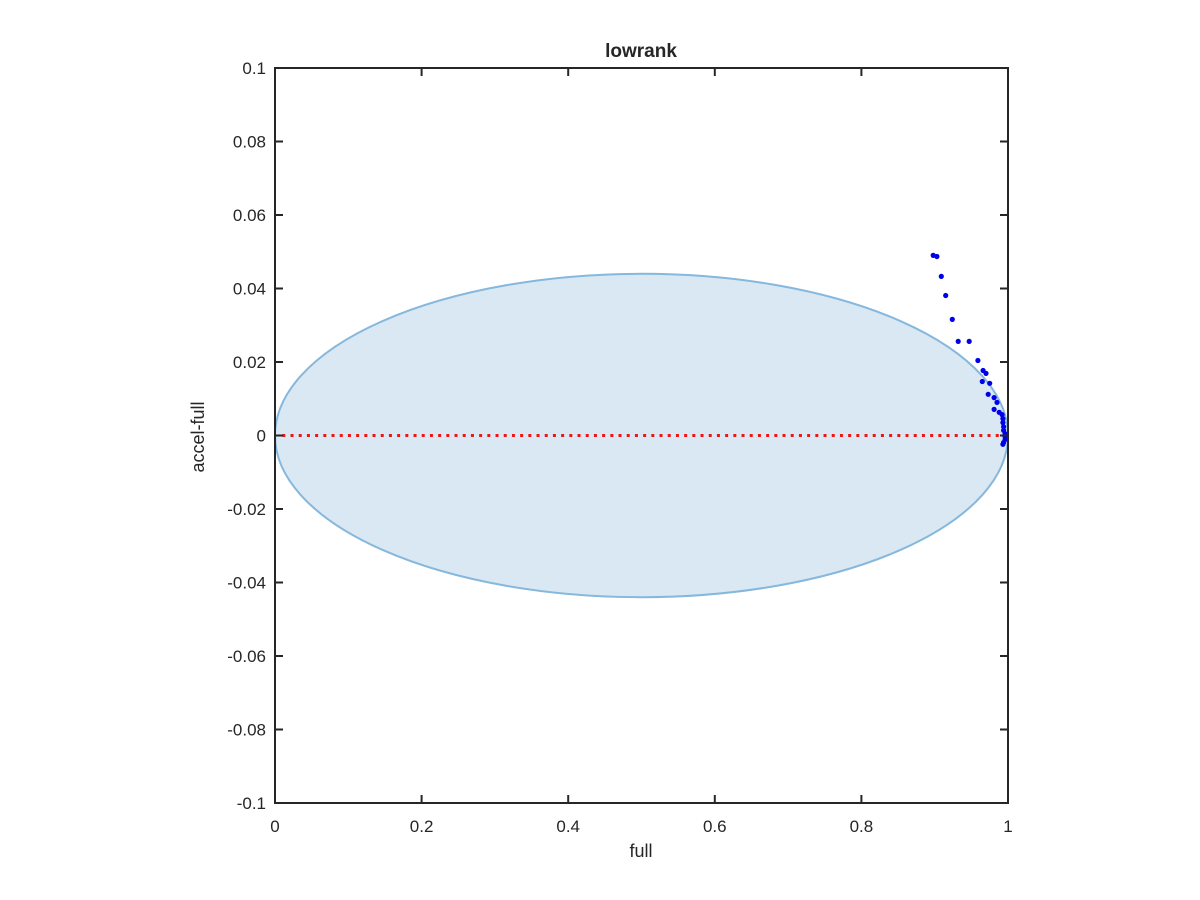 This screenshot has height=900, width=1200. Describe the element at coordinates (640, 851) in the screenshot. I see `x-axis-label: full` at that location.